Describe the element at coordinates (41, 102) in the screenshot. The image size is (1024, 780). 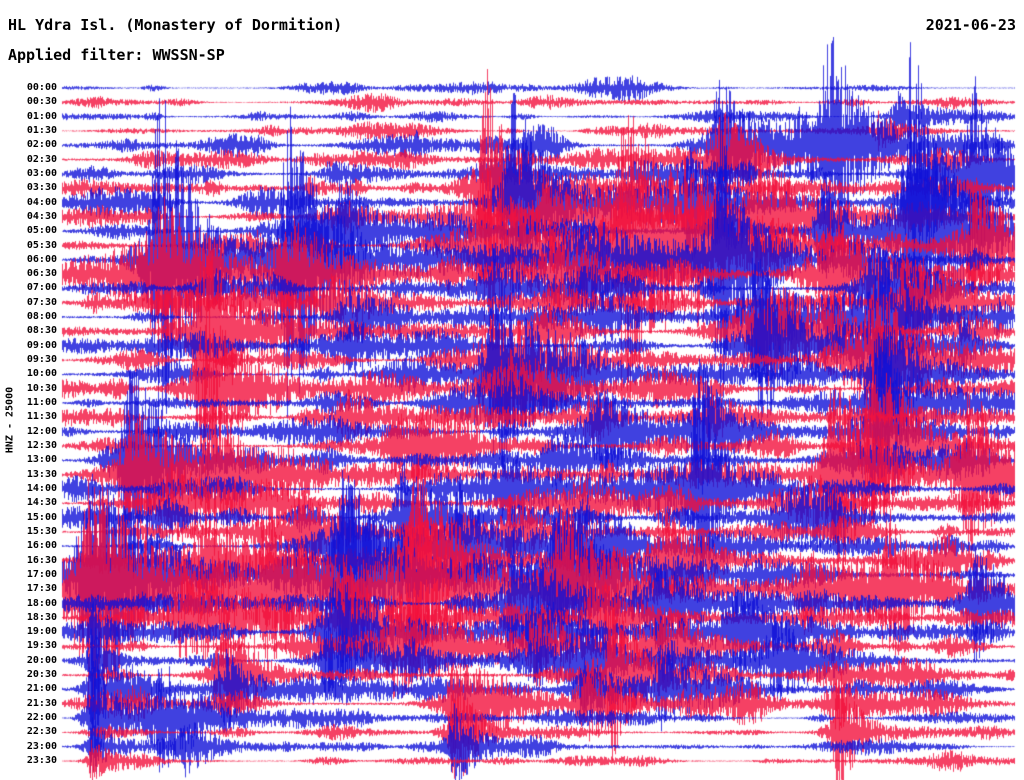
I see `time-label: 00:30` at that location.